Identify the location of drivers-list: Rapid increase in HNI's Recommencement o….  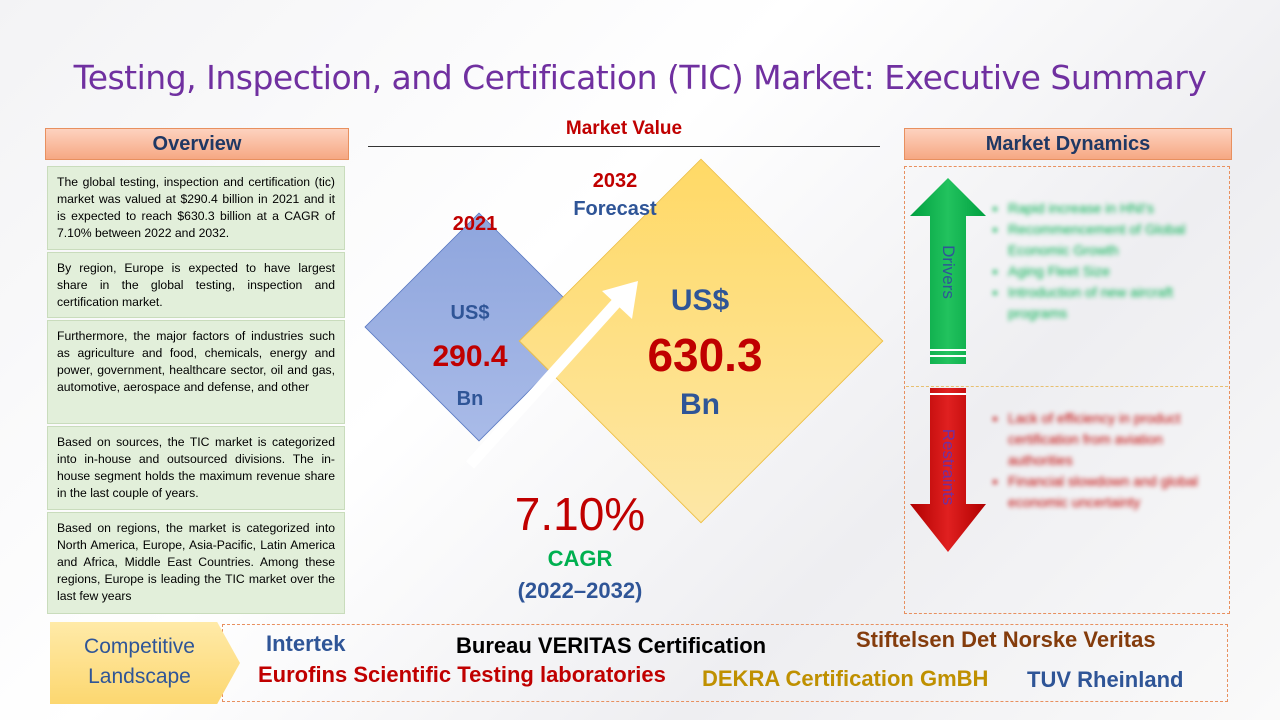
(1104, 261).